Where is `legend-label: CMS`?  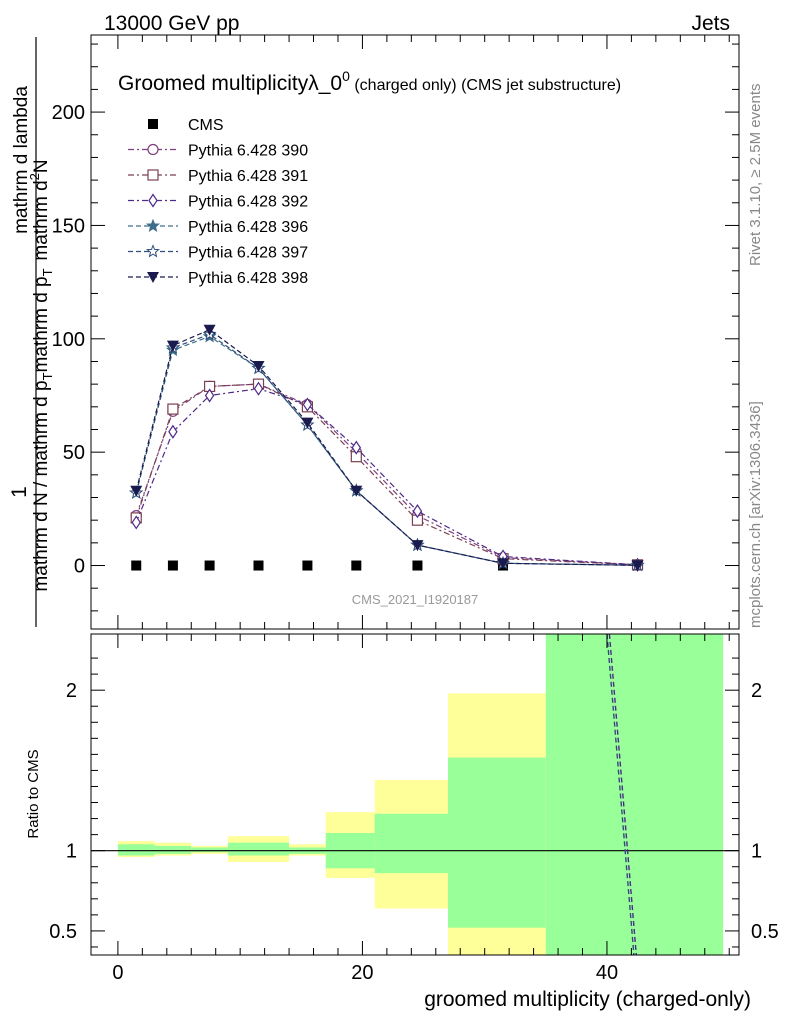 legend-label: CMS is located at coordinates (206, 125).